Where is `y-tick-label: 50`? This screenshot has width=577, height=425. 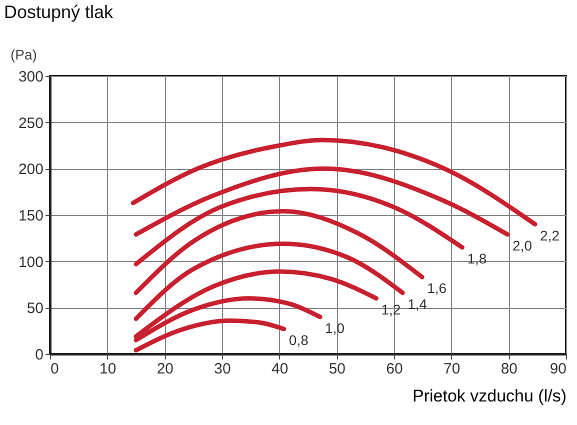 y-tick-label: 50 is located at coordinates (35, 309).